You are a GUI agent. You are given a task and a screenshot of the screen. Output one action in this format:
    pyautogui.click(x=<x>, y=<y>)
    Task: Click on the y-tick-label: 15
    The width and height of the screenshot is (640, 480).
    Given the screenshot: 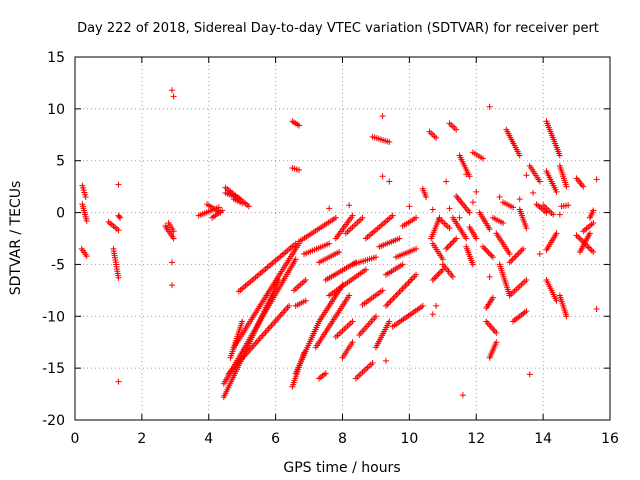 What is the action you would take?
    pyautogui.click(x=56, y=58)
    